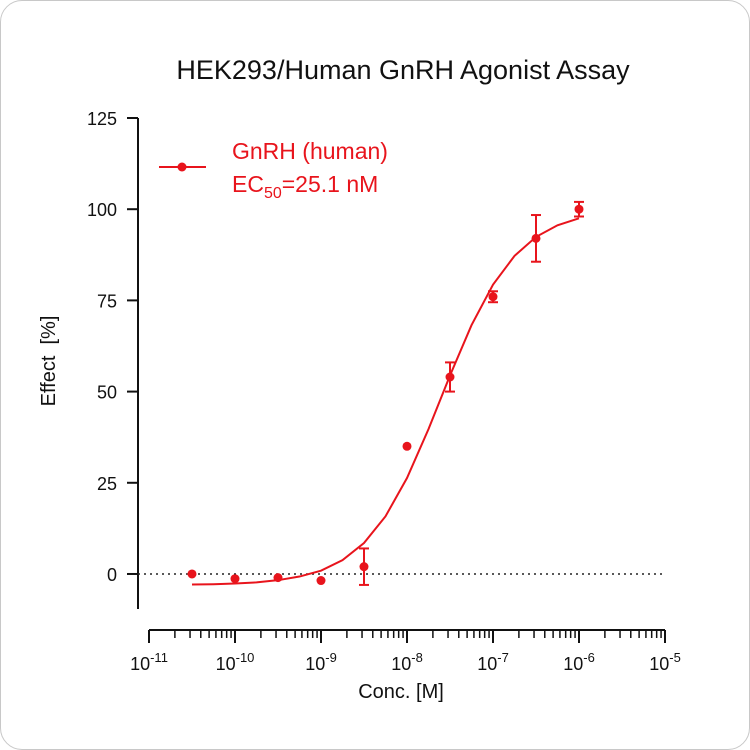  I want to click on y-tick-label: 100, so click(102, 210).